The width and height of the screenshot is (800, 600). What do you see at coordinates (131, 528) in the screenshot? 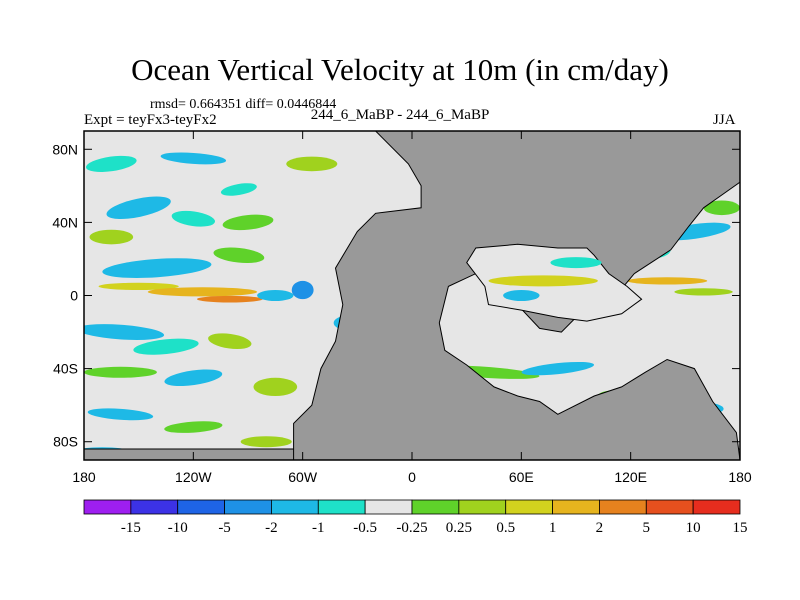
I see `colorbar-label: -15` at bounding box center [131, 528].